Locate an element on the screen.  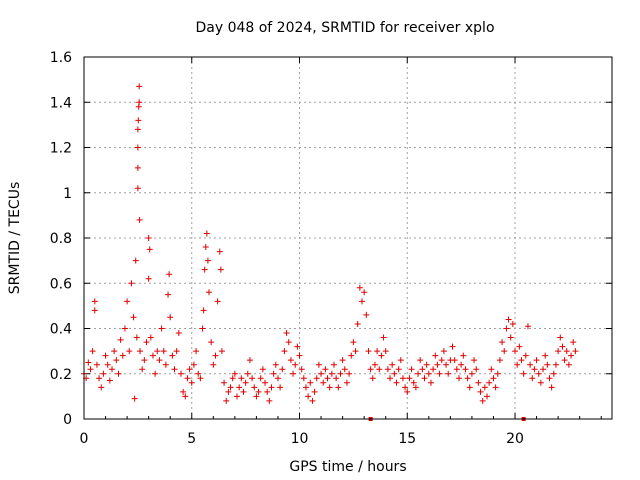
y-tick-label: 1.6 is located at coordinates (61, 58).